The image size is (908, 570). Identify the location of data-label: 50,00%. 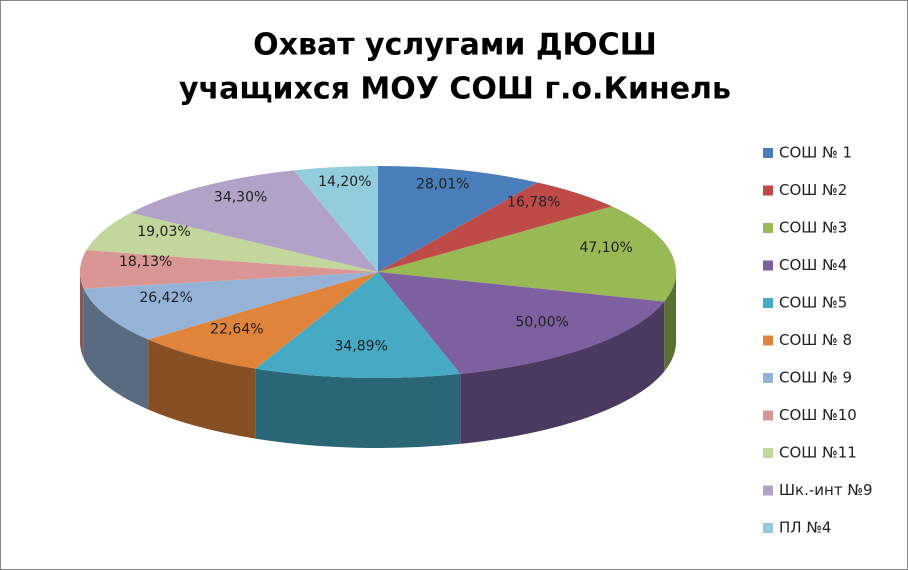
(541, 323).